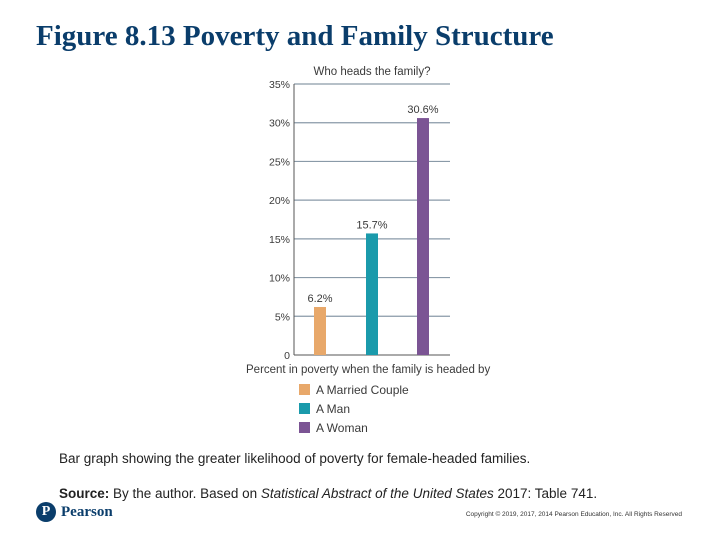 The image size is (720, 540). What do you see at coordinates (545, 493) in the screenshot?
I see `source-text-post: 2017: Table 741.` at bounding box center [545, 493].